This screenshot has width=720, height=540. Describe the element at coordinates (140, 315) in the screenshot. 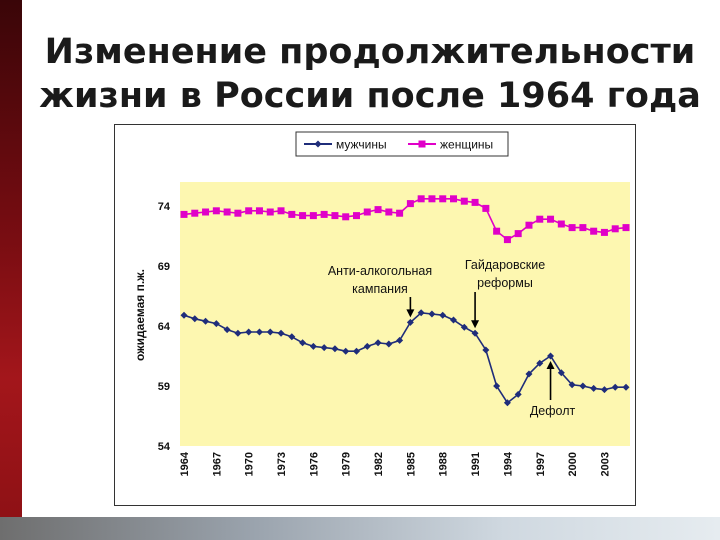

I see `y-axis-label: ожидаемая п.ж.` at that location.